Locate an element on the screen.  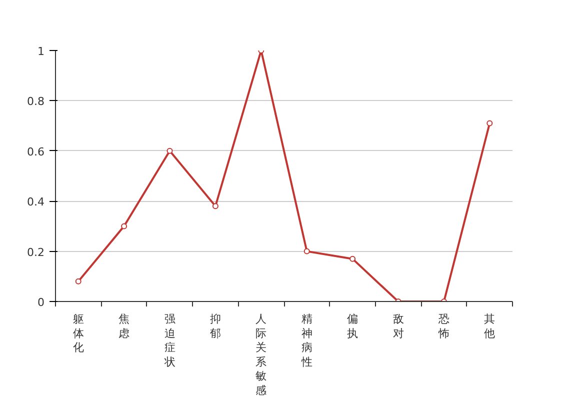
y-tick-label: 0.8 is located at coordinates (36, 101).